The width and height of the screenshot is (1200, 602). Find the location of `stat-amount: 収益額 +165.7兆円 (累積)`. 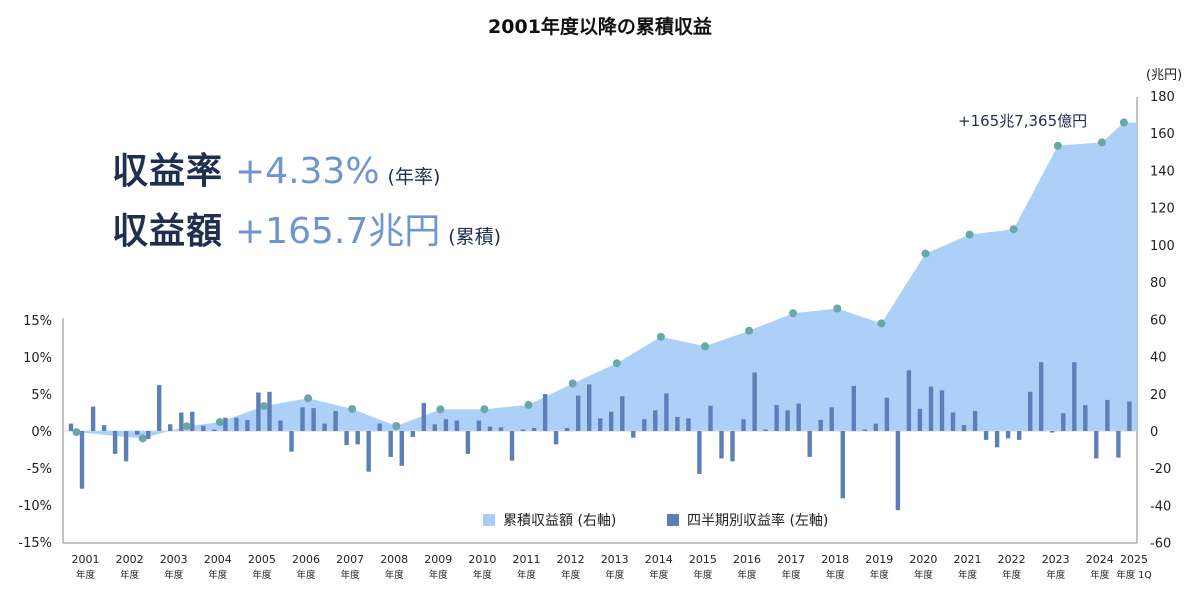

stat-amount: 収益額 +165.7兆円 (累積) is located at coordinates (306, 228).